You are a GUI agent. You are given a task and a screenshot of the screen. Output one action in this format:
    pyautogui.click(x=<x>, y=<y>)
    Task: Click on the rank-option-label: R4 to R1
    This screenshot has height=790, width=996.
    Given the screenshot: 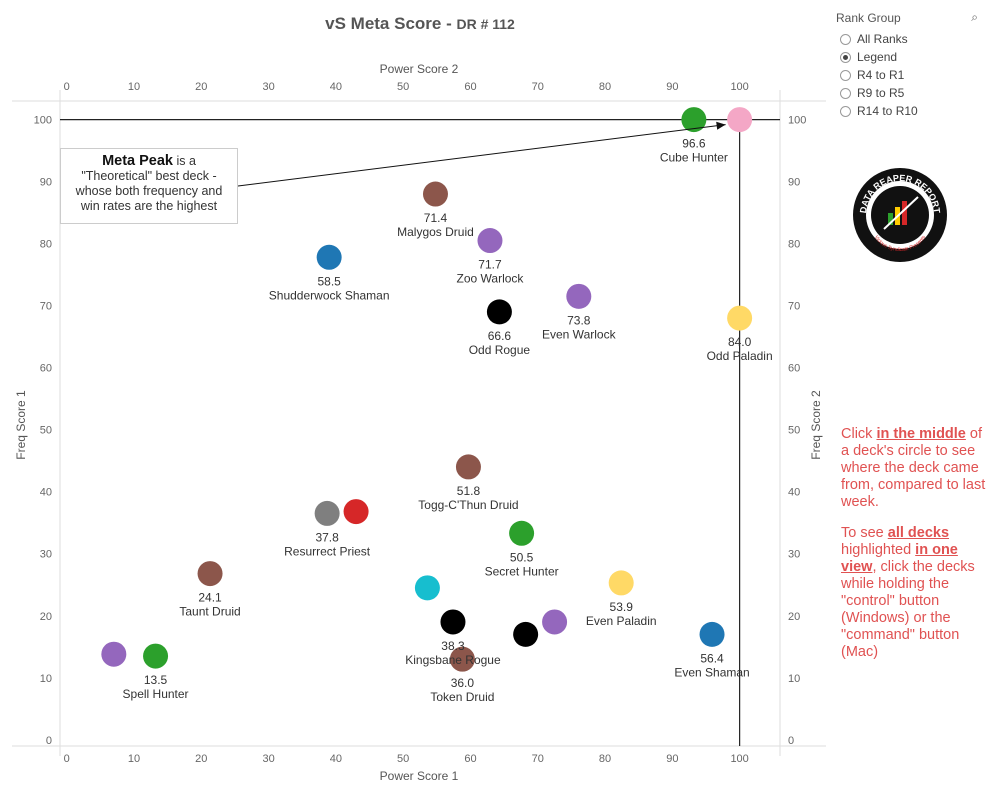 What is the action you would take?
    pyautogui.click(x=881, y=75)
    